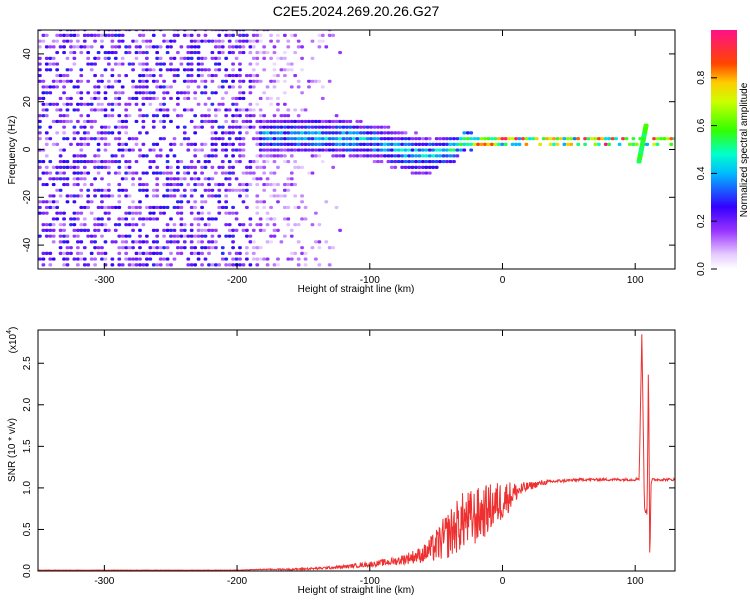  What do you see at coordinates (27, 446) in the screenshot?
I see `y-tick-label: 1.5` at bounding box center [27, 446].